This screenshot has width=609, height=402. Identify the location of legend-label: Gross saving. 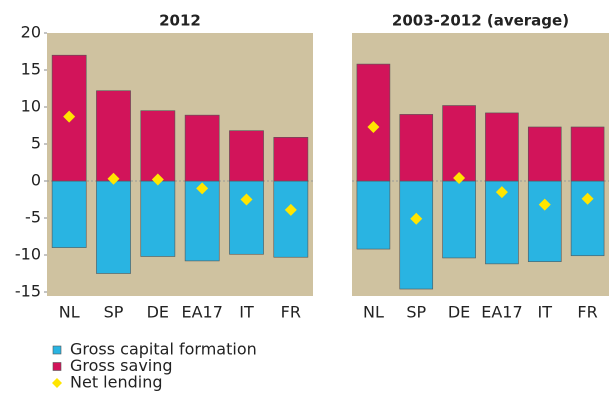
(121, 365).